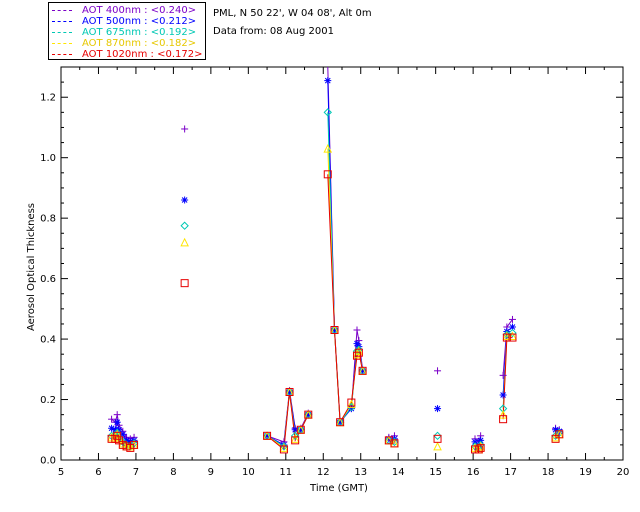 This screenshot has width=640, height=512. Describe the element at coordinates (211, 472) in the screenshot. I see `x-tick-label: 9` at that location.